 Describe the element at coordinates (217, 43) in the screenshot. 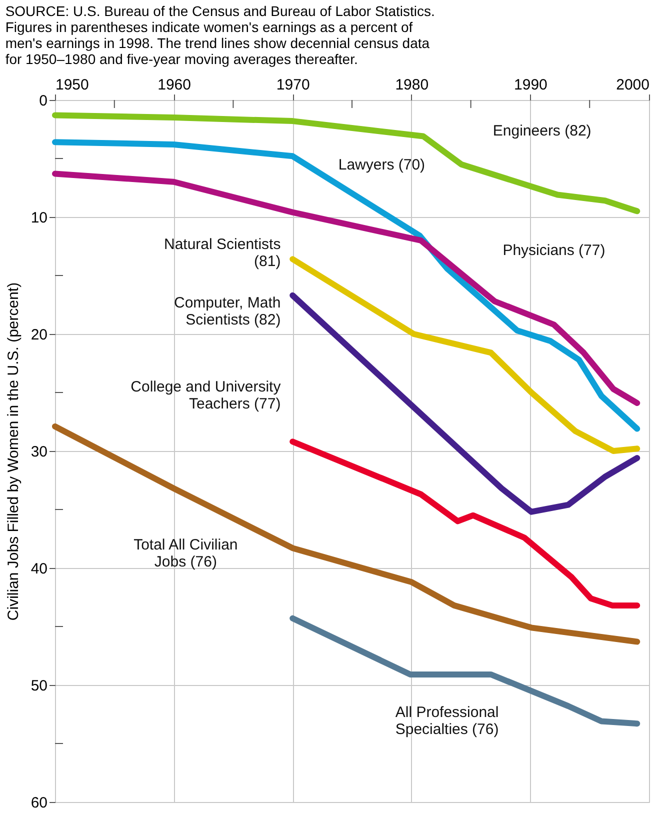

I see `text: Figures in parentheses indicate women's earnings as a percent of men's earnings in 1998. The trend lines show decennial census data for 1950–1980 and five-year moving averages thereafter.` at that location.